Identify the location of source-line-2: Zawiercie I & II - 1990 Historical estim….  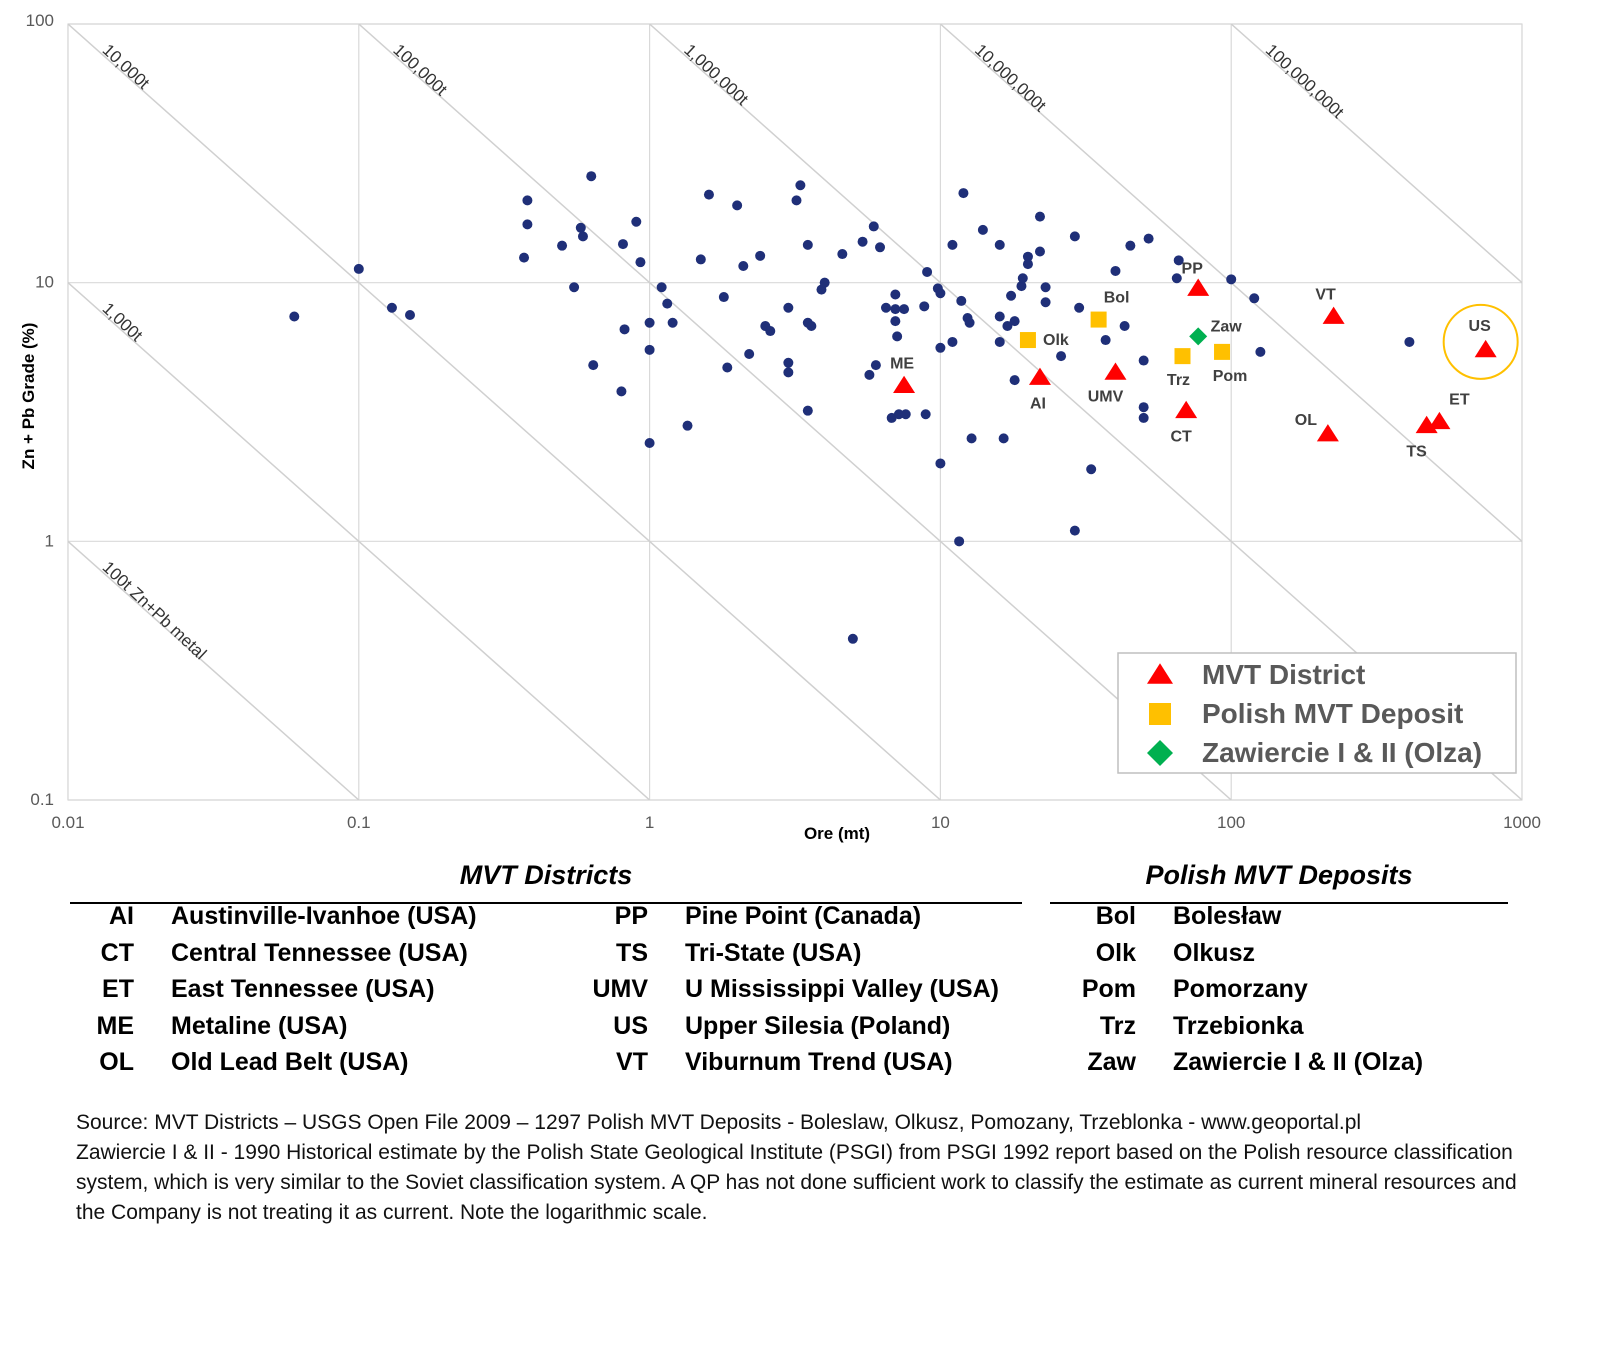
(796, 1182).